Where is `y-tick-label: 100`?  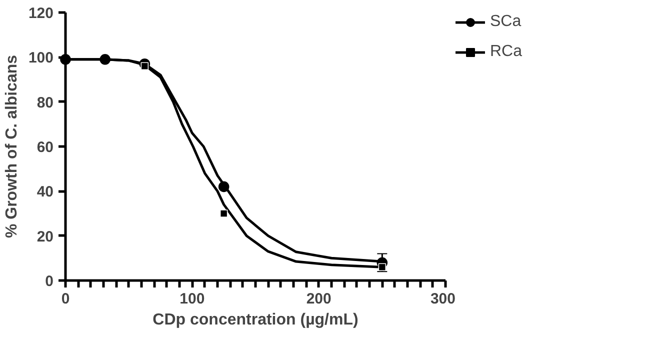 y-tick-label: 100 is located at coordinates (41, 58).